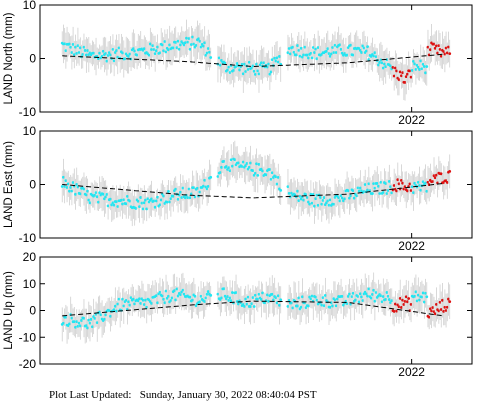 The width and height of the screenshot is (481, 404). I want to click on y-tick-label-up: 10, so click(30, 284).